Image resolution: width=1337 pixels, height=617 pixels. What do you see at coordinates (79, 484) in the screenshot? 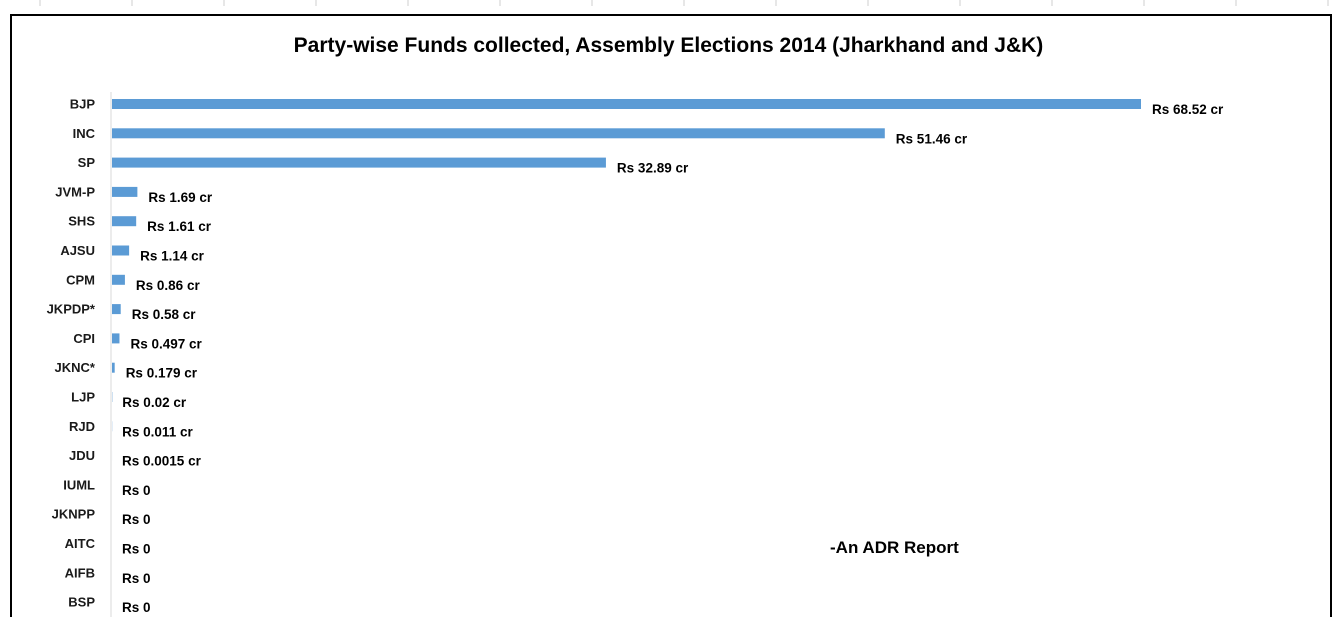
I see `category-label: IUML` at bounding box center [79, 484].